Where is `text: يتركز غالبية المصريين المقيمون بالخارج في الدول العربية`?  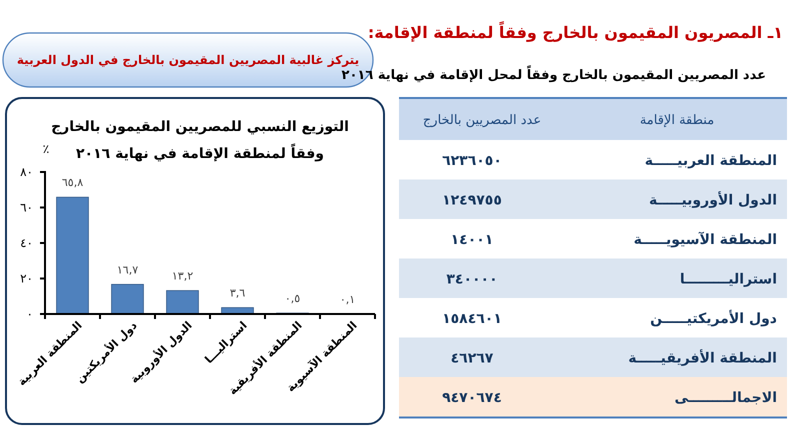 text: يتركز غالبية المصريين المقيمون بالخارج في الدول العربية is located at coordinates (188, 60).